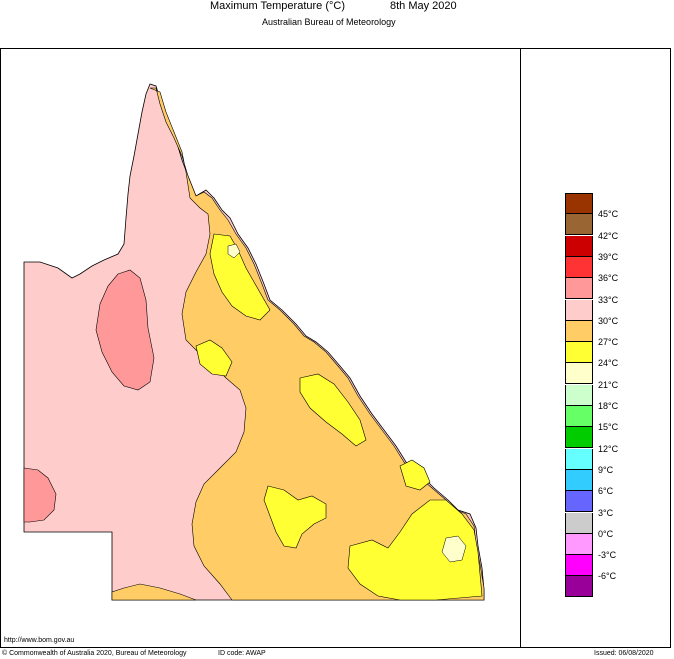 The width and height of the screenshot is (674, 659). Describe the element at coordinates (608, 363) in the screenshot. I see `legend-label: 24°C` at that location.